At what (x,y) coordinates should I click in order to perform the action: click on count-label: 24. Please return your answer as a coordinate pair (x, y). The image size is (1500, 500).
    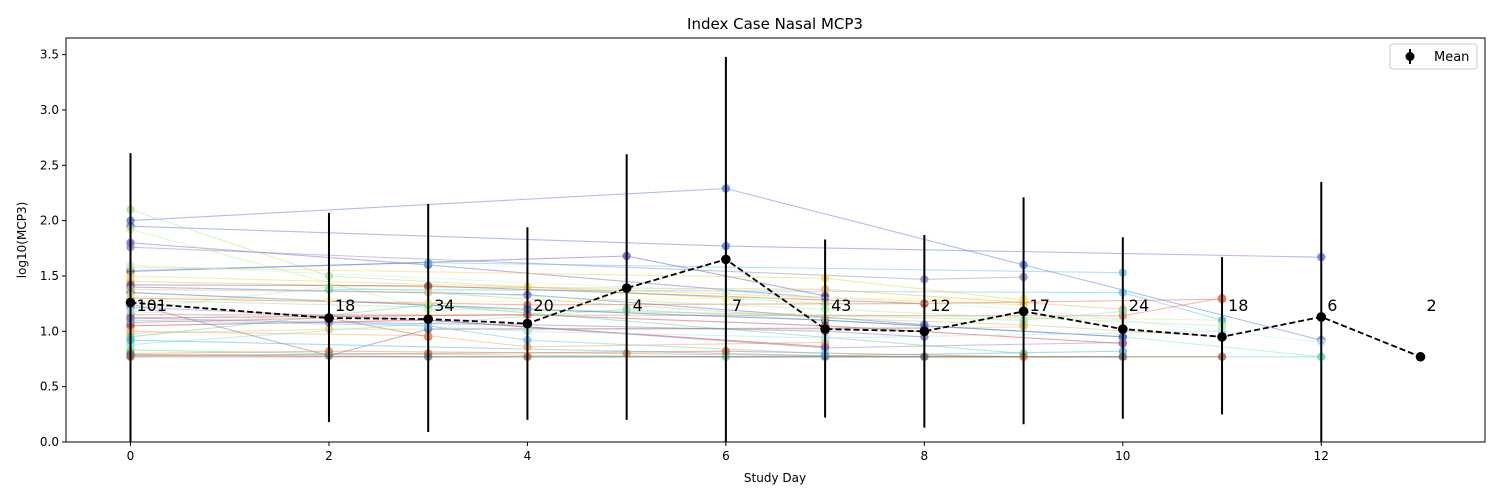
    Looking at the image, I should click on (1139, 305).